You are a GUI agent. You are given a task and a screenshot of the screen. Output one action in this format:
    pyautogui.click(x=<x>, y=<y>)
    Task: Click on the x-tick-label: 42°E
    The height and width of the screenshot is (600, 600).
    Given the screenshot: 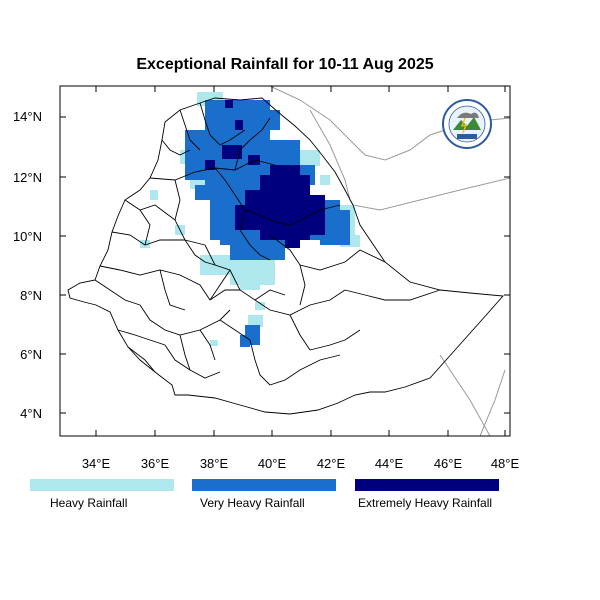 What is the action you would take?
    pyautogui.click(x=331, y=463)
    